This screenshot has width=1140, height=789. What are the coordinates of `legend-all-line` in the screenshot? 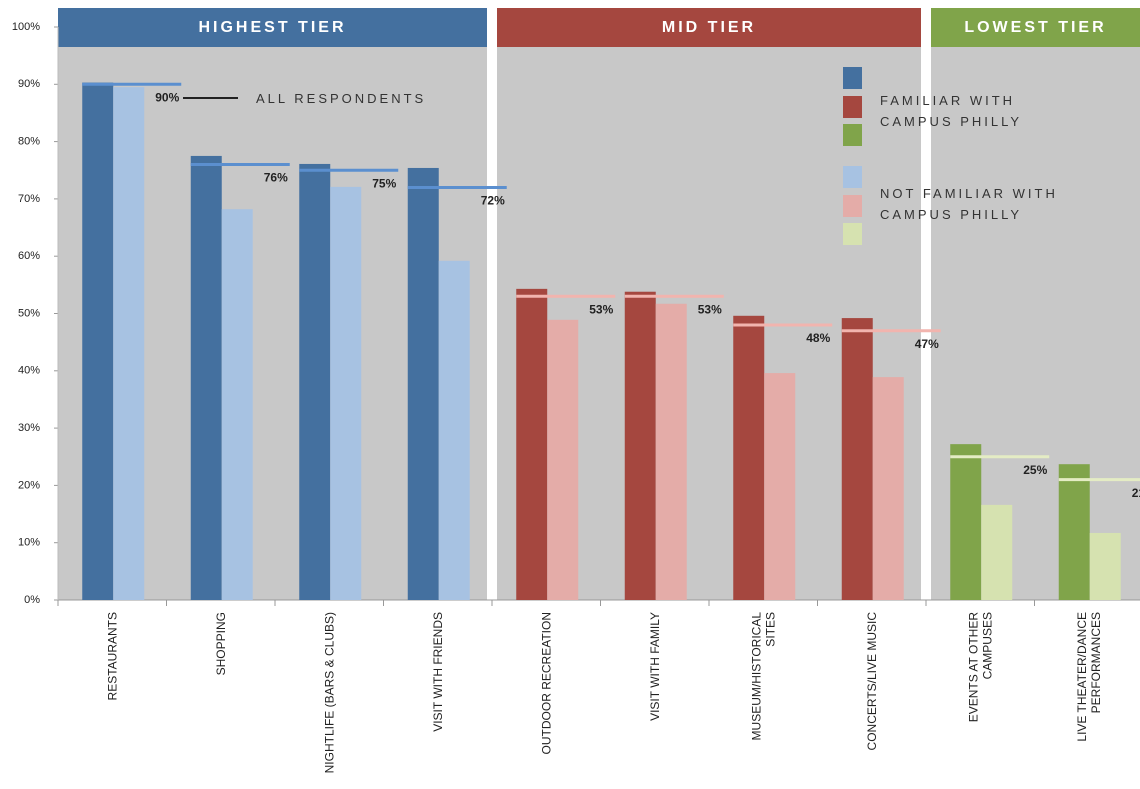 It's located at (210, 98).